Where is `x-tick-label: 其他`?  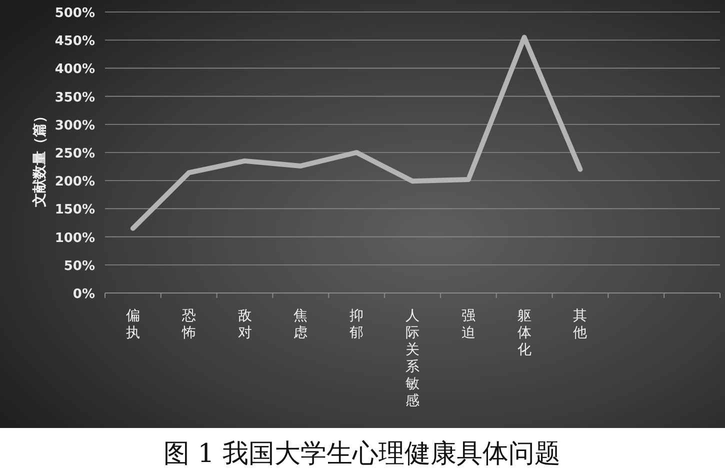 x-tick-label: 其他 is located at coordinates (580, 324).